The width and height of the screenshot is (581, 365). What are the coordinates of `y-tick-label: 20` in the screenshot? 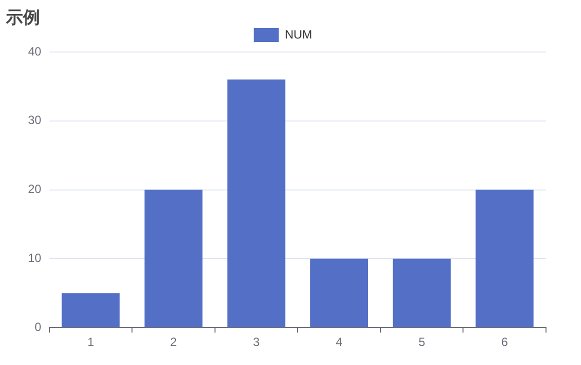 It's located at (35, 189).